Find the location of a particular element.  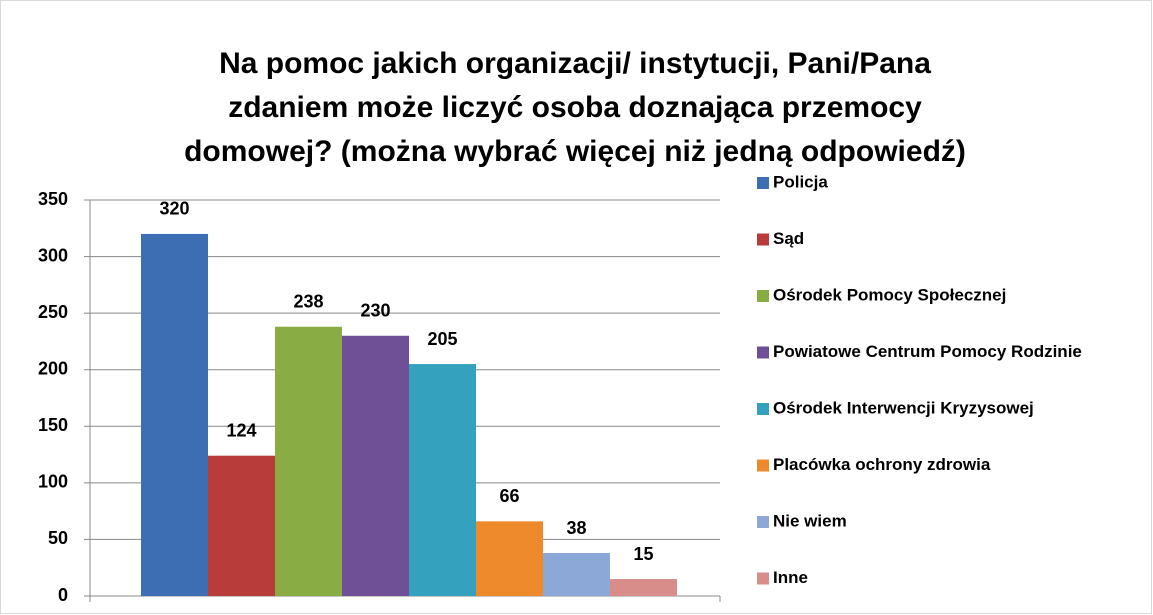

y-tick-label: 150 is located at coordinates (53, 425).